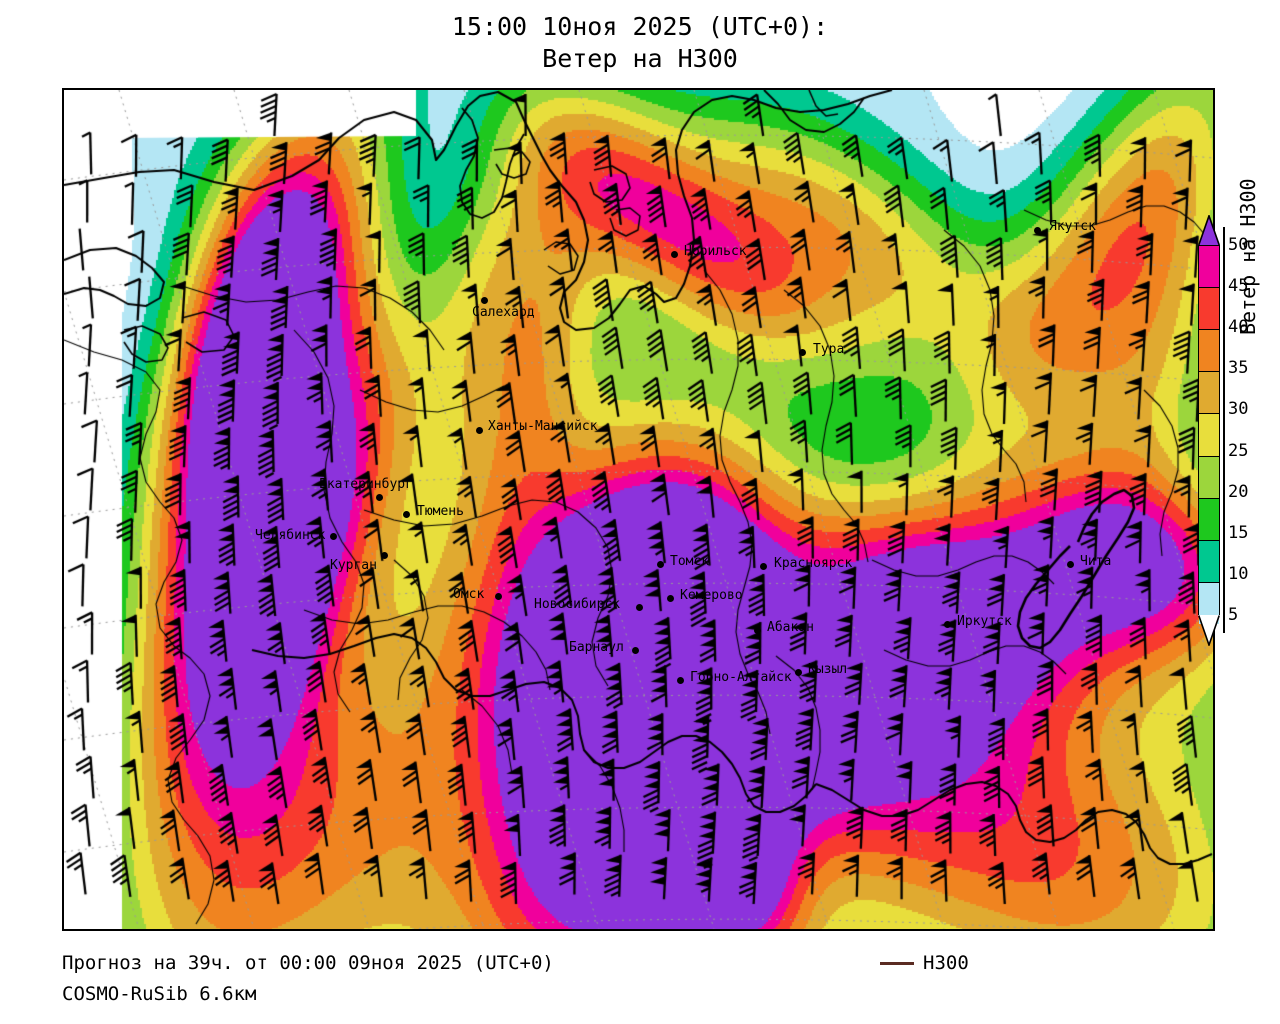 The width and height of the screenshot is (1280, 1024). Describe the element at coordinates (640, 58) in the screenshot. I see `page-title-line2: Ветер на H300` at that location.